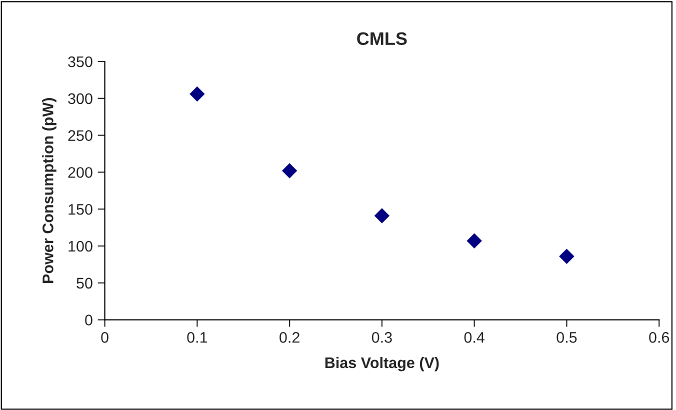  Describe the element at coordinates (474, 337) in the screenshot. I see `x-tick-label: 0.4` at that location.